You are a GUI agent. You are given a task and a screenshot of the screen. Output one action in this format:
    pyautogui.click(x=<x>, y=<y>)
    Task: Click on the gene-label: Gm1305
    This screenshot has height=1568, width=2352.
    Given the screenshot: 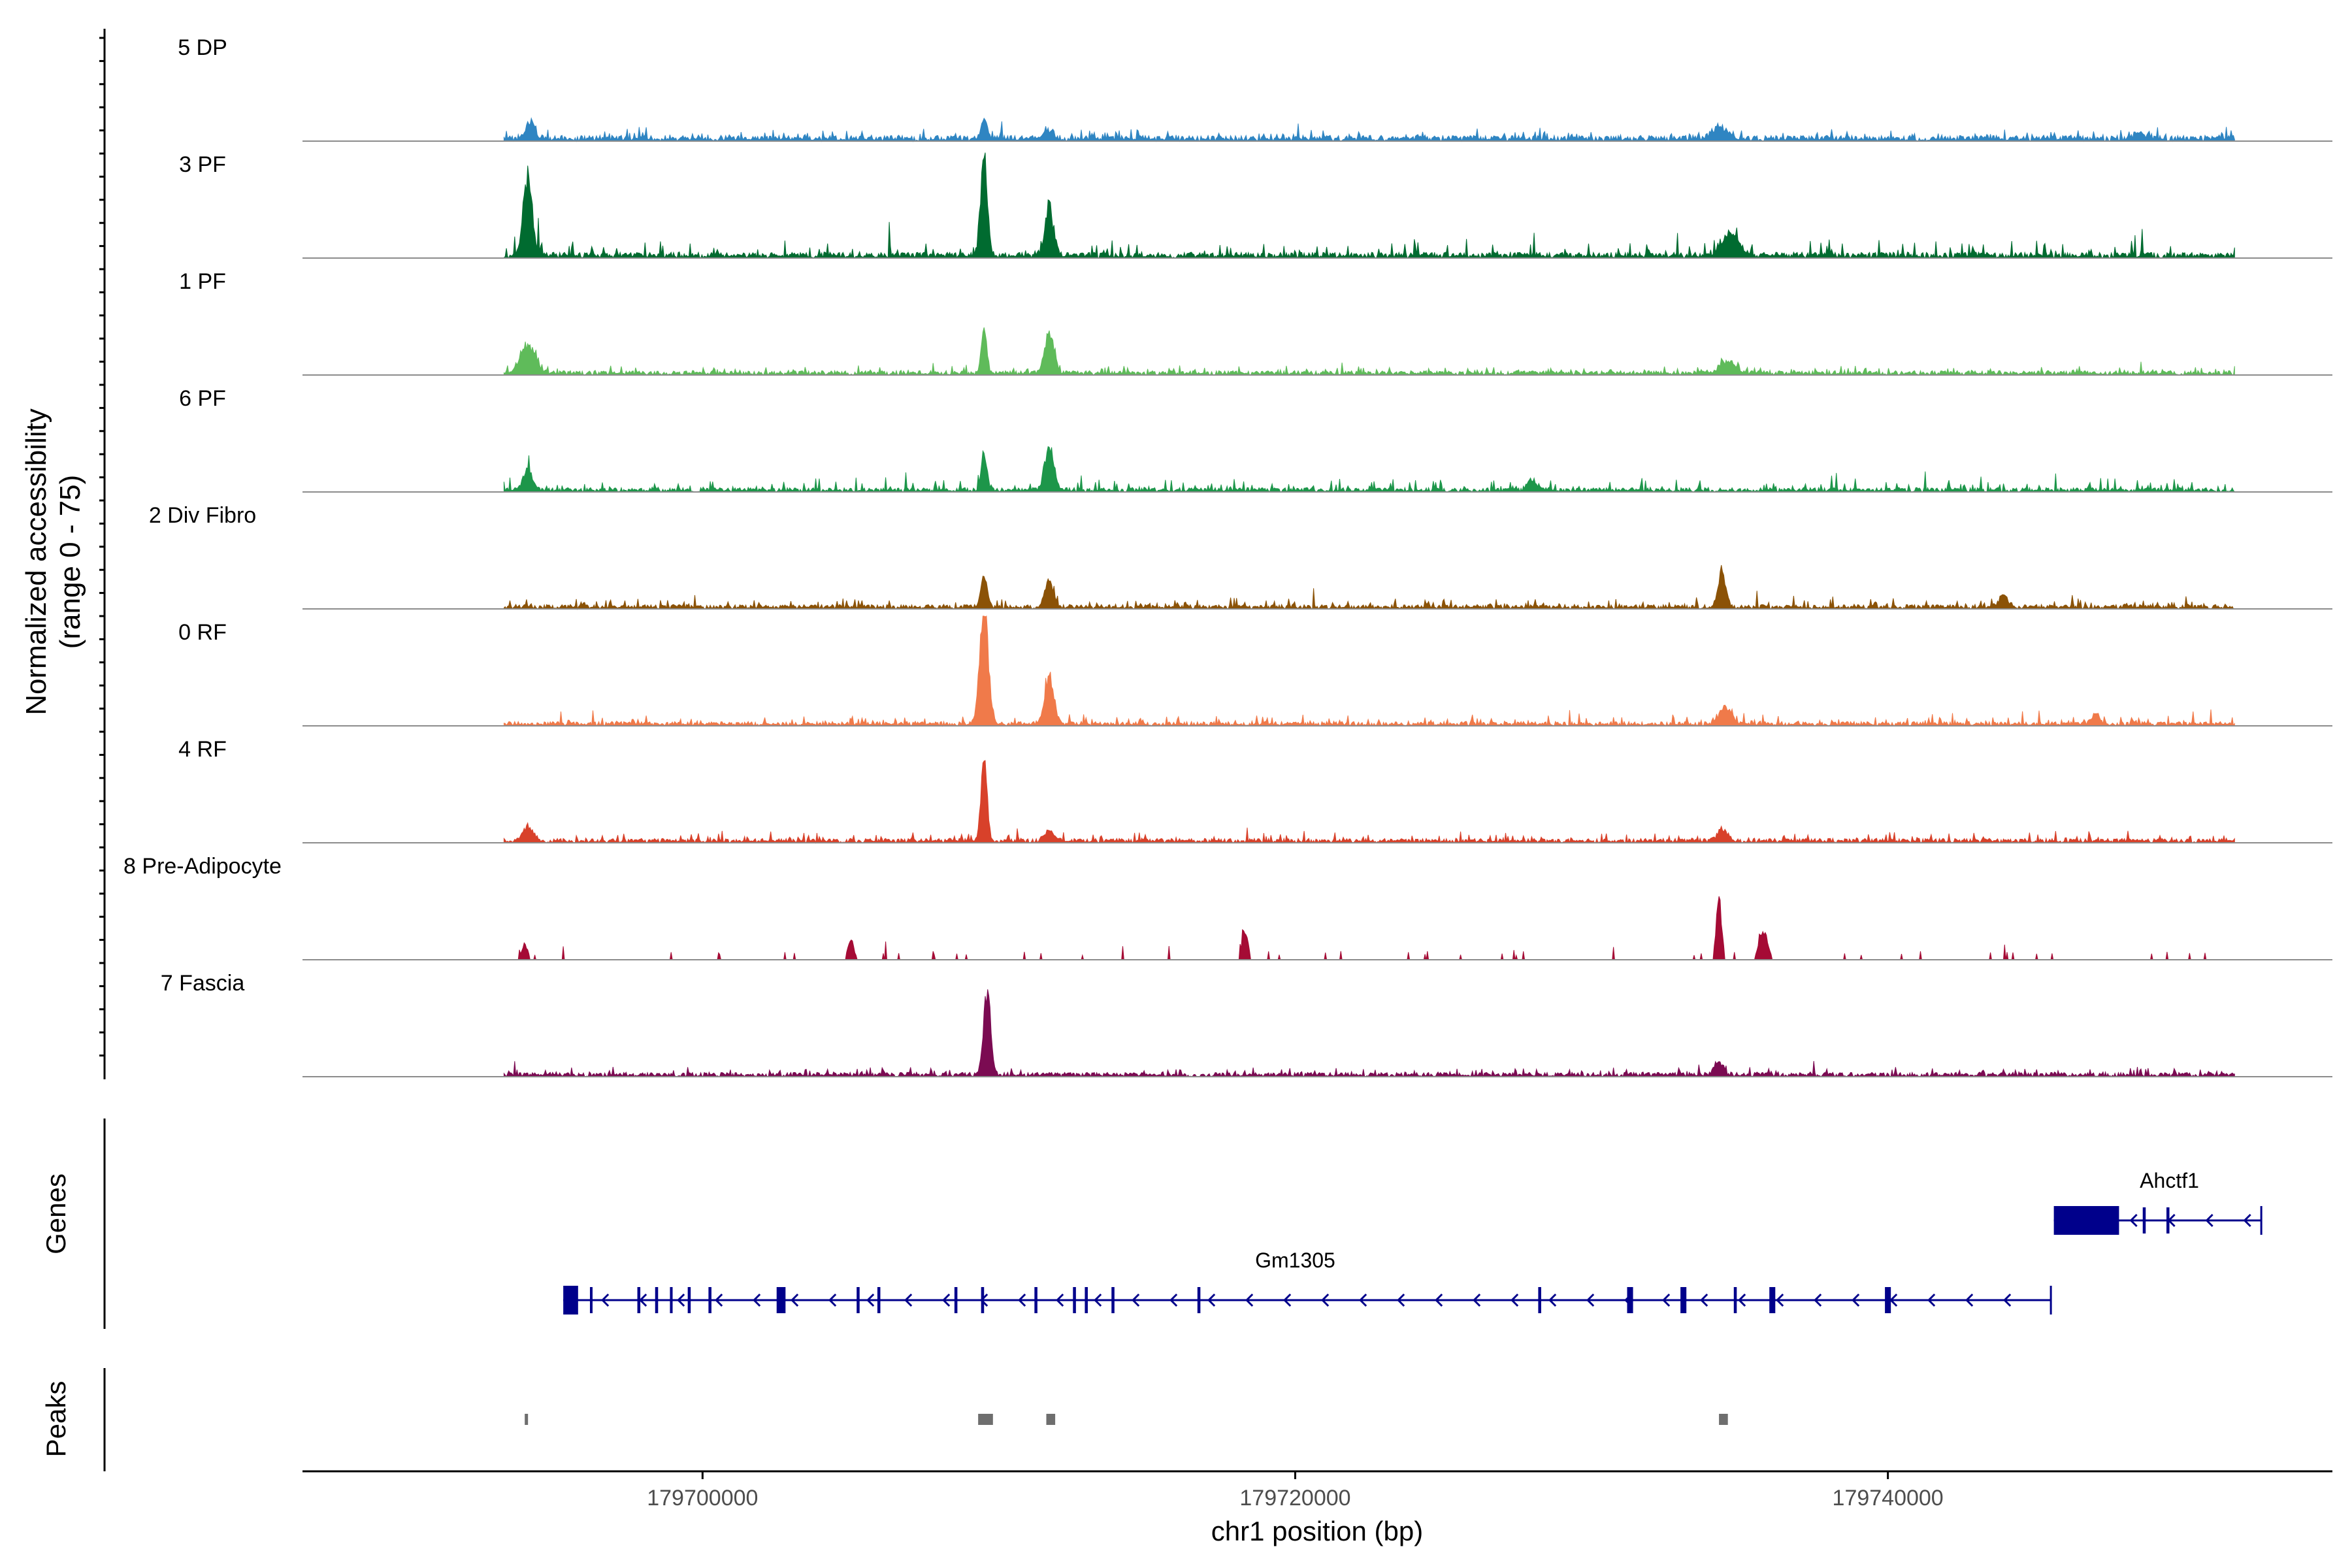 What is the action you would take?
    pyautogui.click(x=1295, y=1260)
    